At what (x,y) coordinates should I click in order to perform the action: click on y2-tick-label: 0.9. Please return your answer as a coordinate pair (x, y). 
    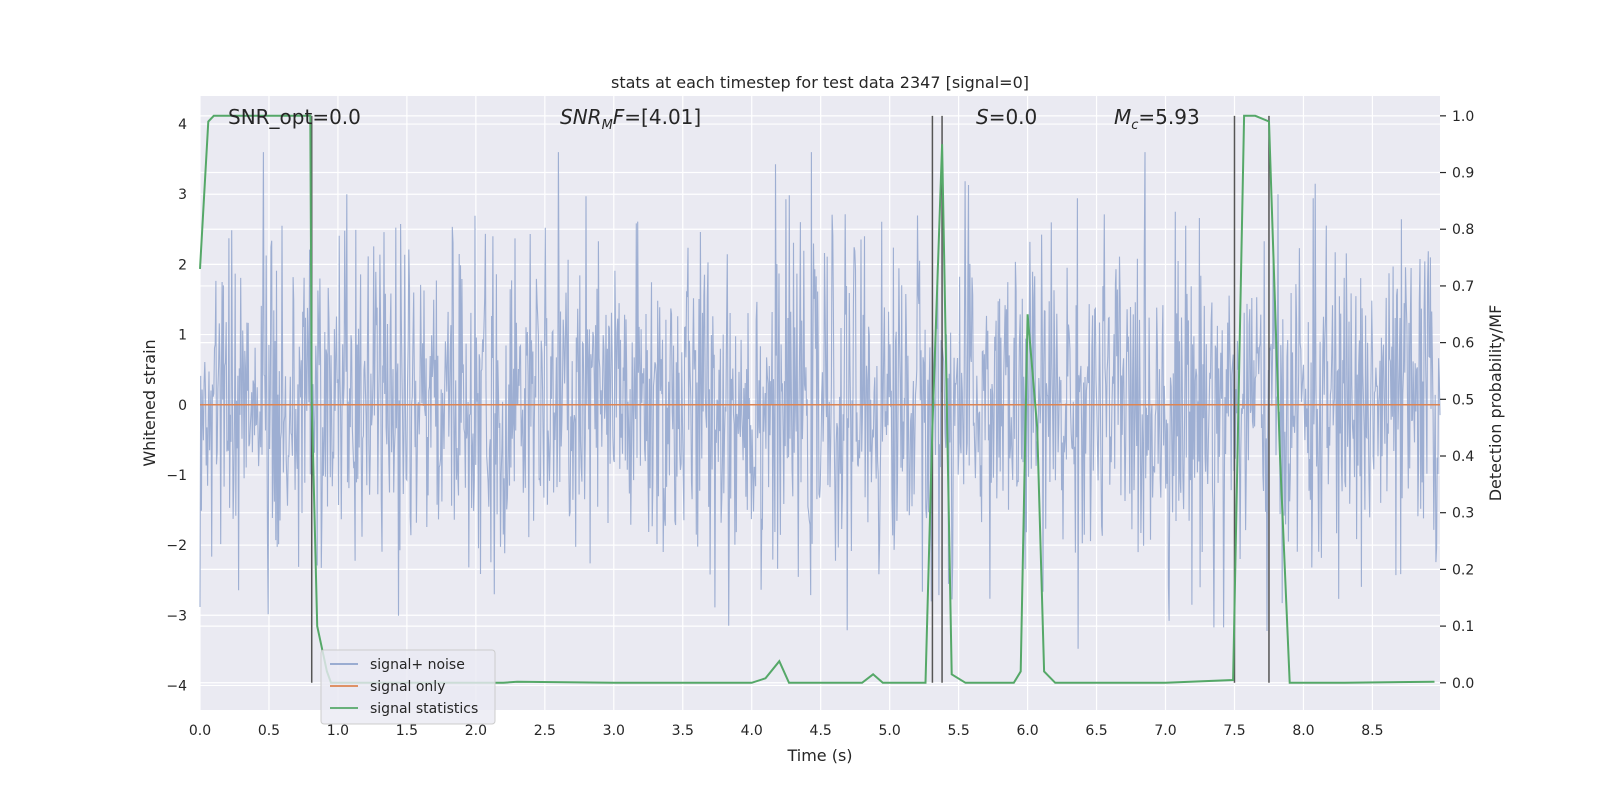
    Looking at the image, I should click on (1463, 174).